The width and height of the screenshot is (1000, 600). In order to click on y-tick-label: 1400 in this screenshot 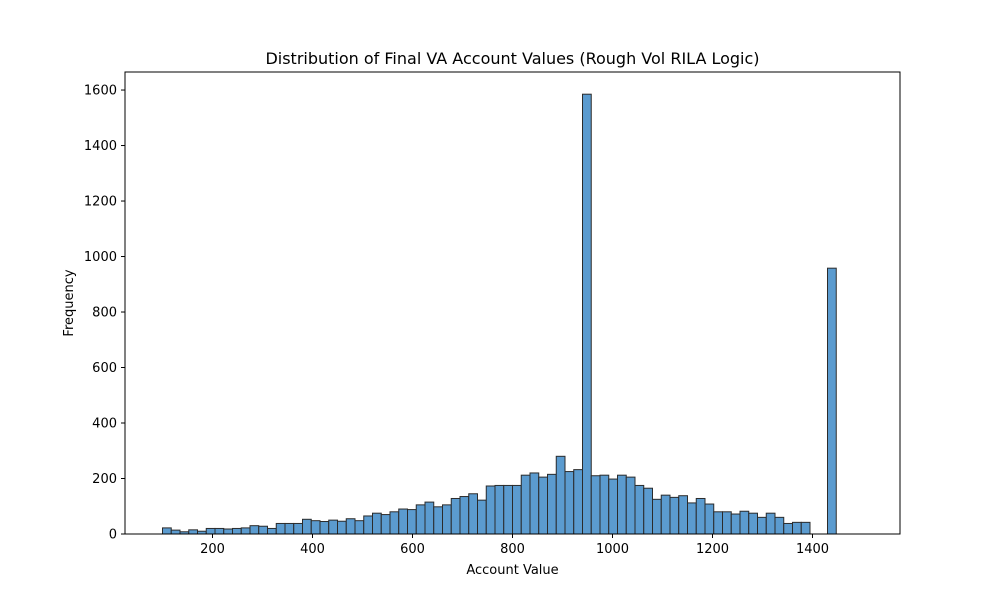, I will do `click(100, 146)`.